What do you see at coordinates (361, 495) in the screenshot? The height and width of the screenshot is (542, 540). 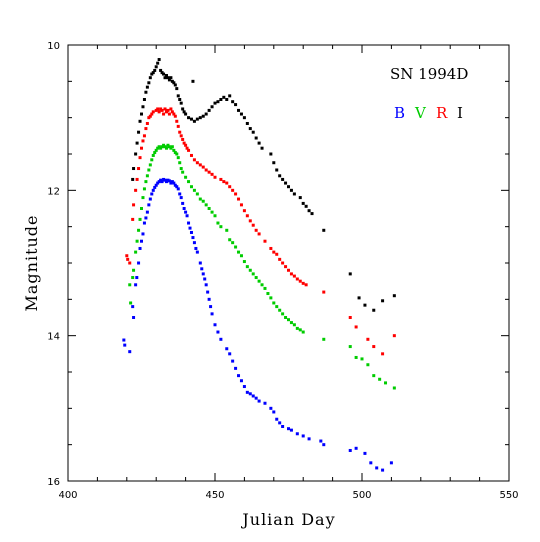 I see `x-tick-label: 500` at bounding box center [361, 495].